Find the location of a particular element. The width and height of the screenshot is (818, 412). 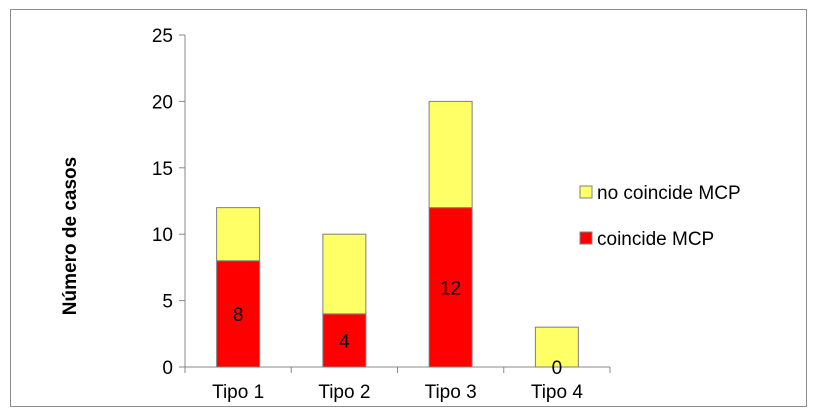

y-tick-label: 20 is located at coordinates (162, 102).